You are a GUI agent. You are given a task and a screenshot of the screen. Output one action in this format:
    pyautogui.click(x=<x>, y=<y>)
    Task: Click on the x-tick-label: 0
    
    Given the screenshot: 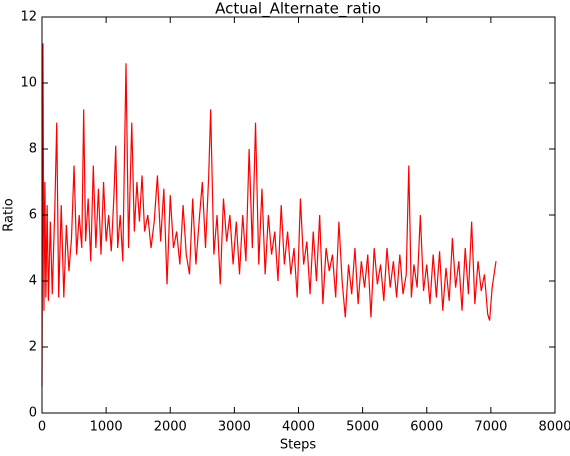 What is the action you would take?
    pyautogui.click(x=42, y=427)
    